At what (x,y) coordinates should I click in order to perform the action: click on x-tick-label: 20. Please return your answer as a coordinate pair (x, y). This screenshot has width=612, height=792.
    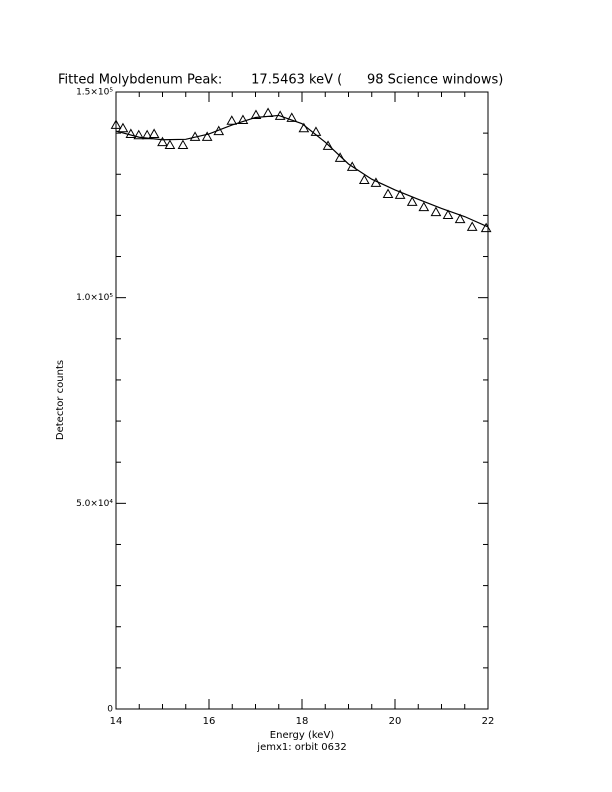
    Looking at the image, I should click on (395, 721).